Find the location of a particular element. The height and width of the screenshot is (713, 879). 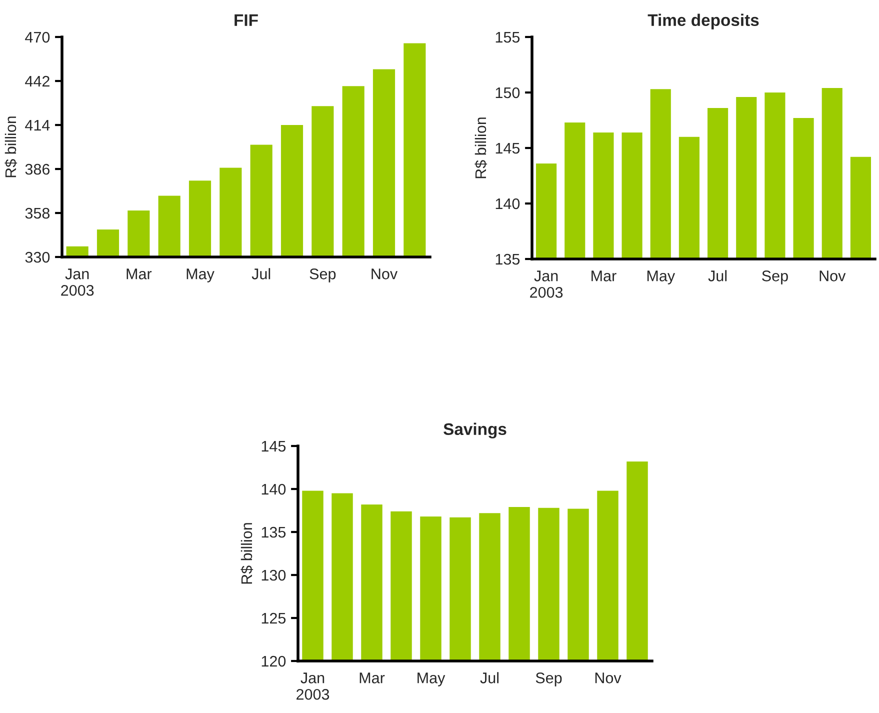

y-tick-label: 442 is located at coordinates (37, 81).